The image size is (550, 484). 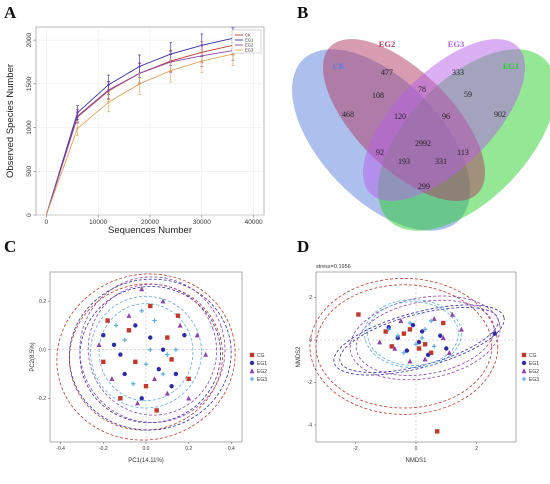 What do you see at coordinates (355, 449) in the screenshot?
I see `nmds-x-tick-label: -2` at bounding box center [355, 449].